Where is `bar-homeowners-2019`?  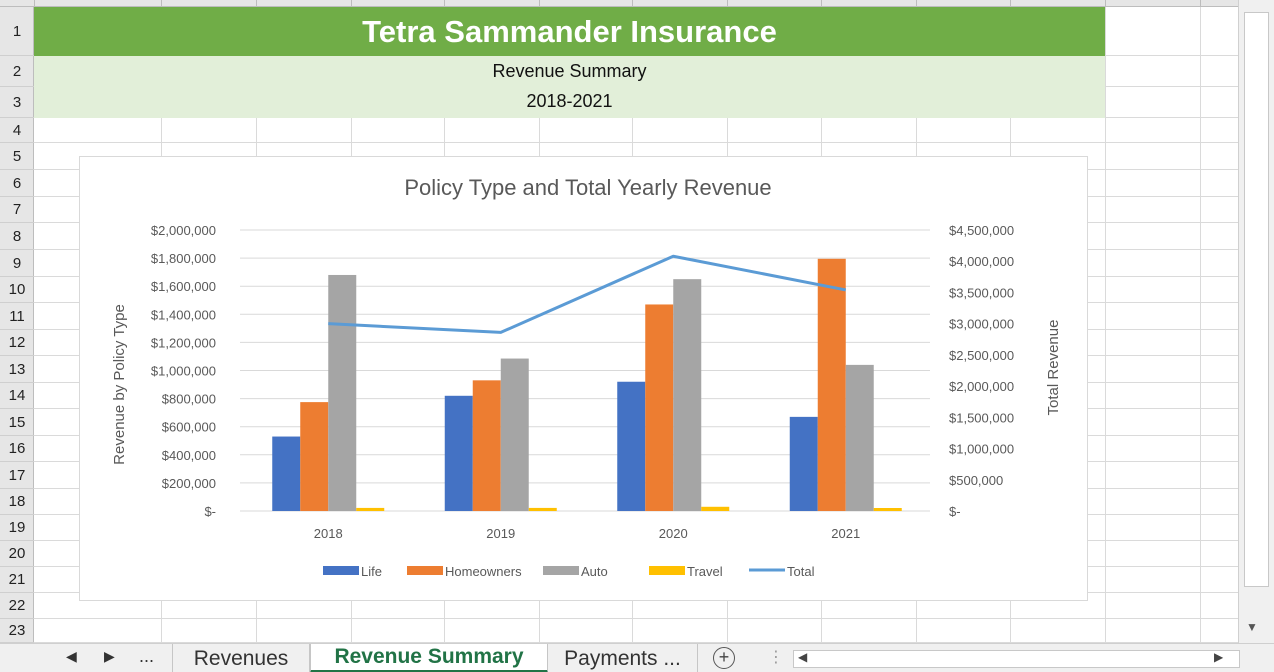
bar-homeowners-2019 is located at coordinates (486, 445).